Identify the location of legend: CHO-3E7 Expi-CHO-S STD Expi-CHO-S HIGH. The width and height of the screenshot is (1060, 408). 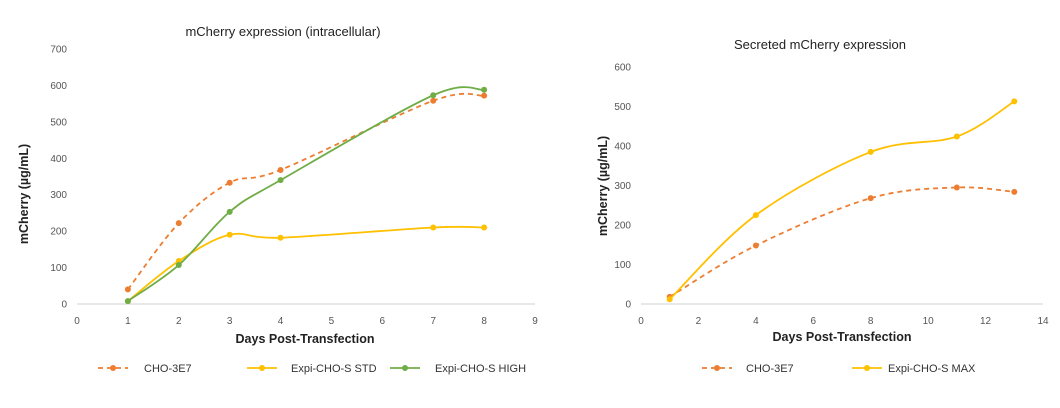
(312, 369).